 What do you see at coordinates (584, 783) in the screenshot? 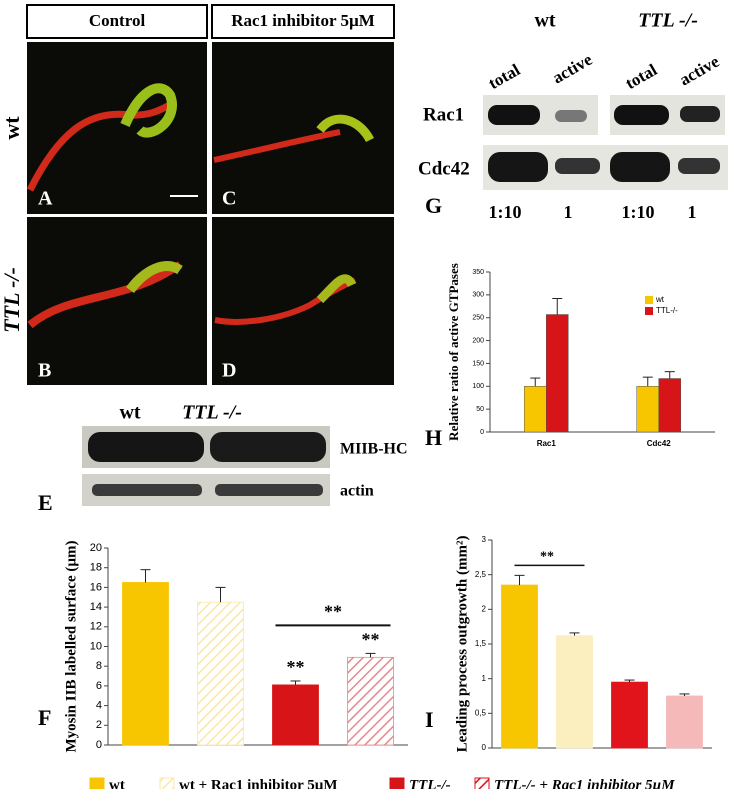
I see `legend-label: TTL-/- + Rac1 inhibitor 5µM` at bounding box center [584, 783].